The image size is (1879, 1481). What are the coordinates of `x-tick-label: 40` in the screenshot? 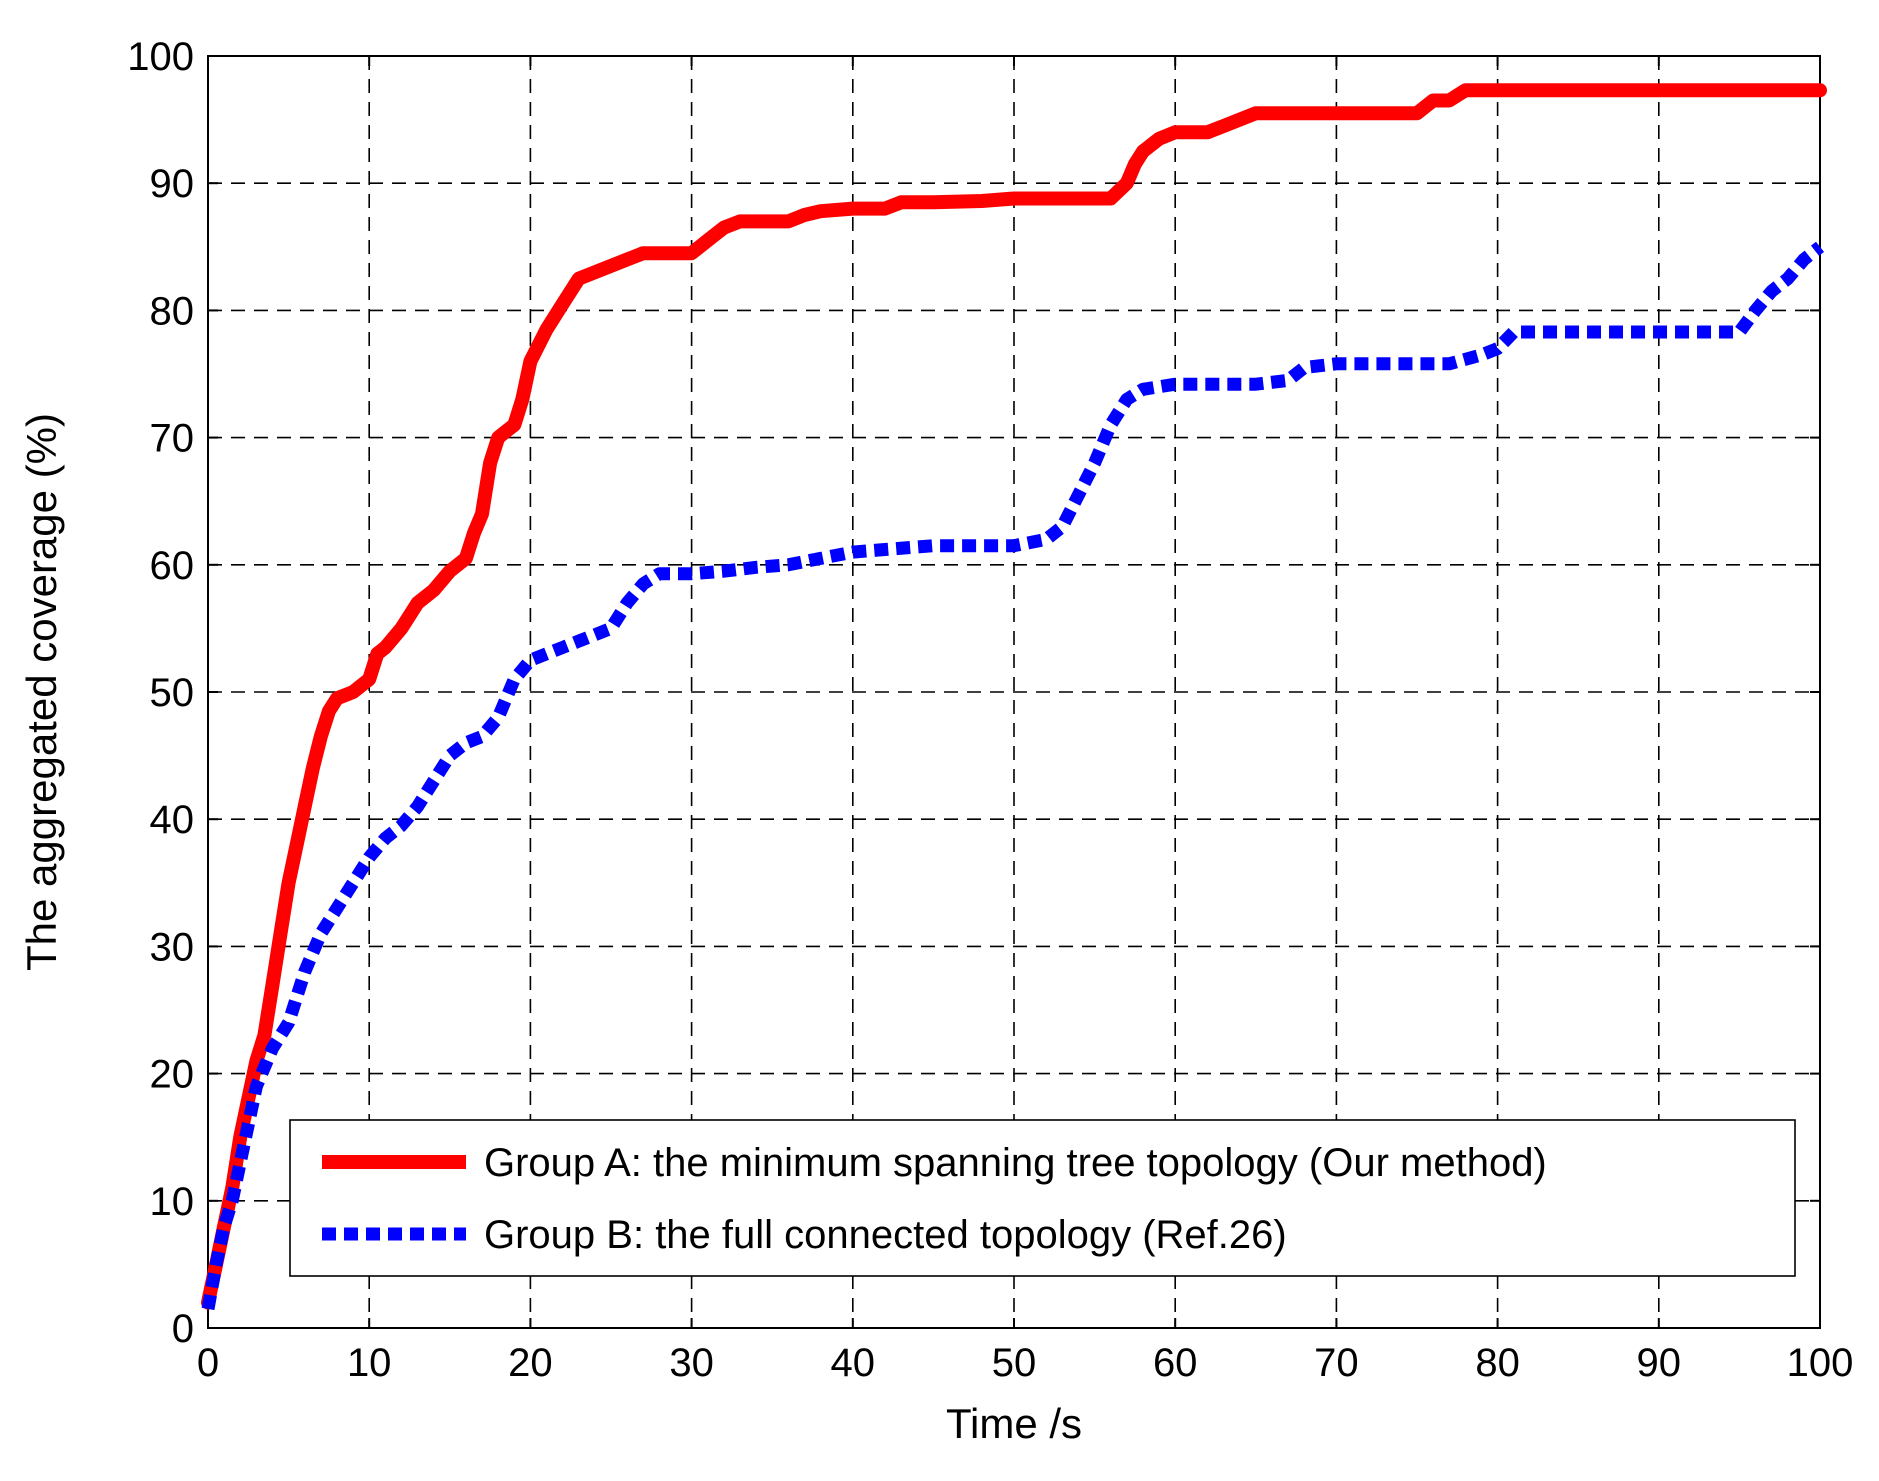 It's located at (853, 1363).